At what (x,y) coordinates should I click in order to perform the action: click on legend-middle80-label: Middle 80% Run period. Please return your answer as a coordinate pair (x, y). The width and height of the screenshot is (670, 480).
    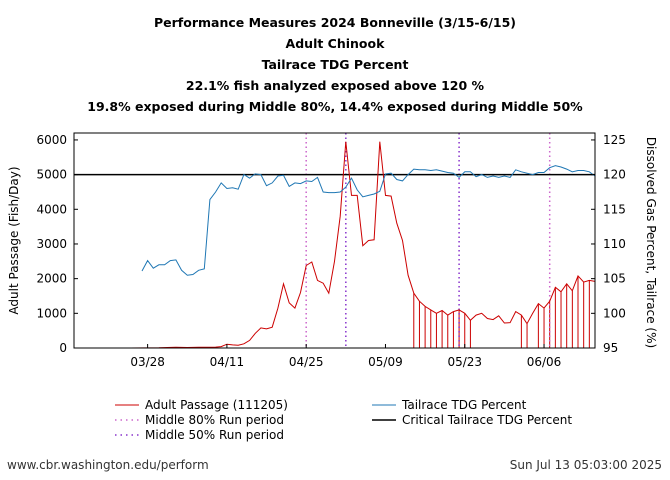
    Looking at the image, I should click on (214, 420).